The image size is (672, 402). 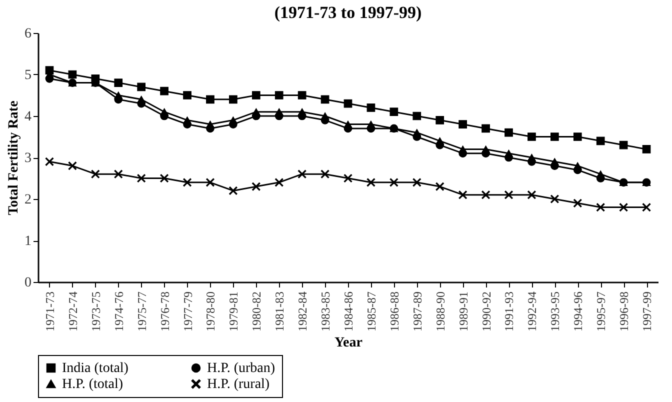 What do you see at coordinates (28, 200) in the screenshot?
I see `y-tick-label: 2` at bounding box center [28, 200].